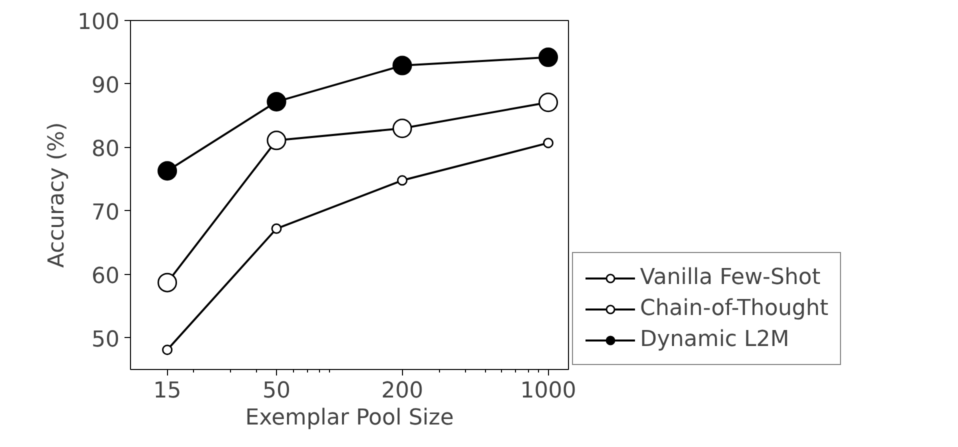 The width and height of the screenshot is (958, 447). What do you see at coordinates (548, 391) in the screenshot?
I see `x-tick-label: 1000` at bounding box center [548, 391].